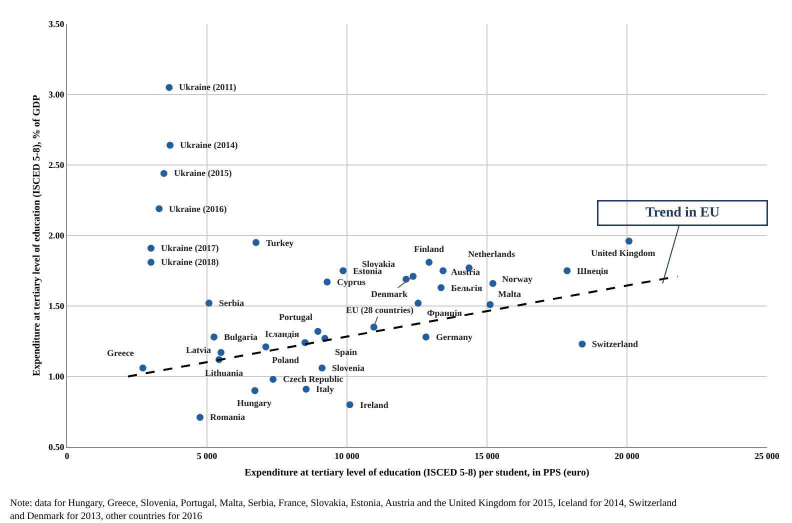 The height and width of the screenshot is (523, 792). What do you see at coordinates (56, 377) in the screenshot?
I see `y-tick-label: 1.00` at bounding box center [56, 377].